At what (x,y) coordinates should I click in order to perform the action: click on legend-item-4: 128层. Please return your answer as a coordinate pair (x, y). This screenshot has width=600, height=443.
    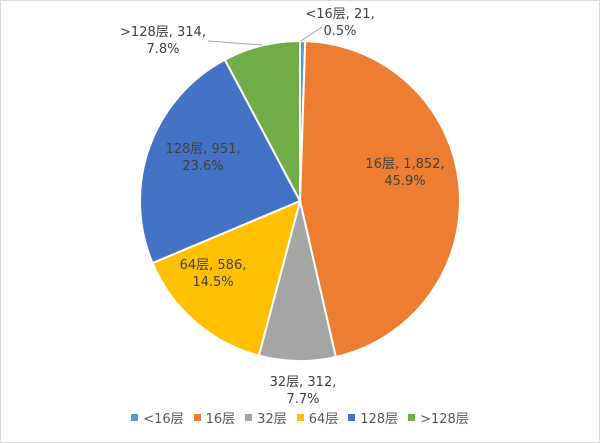
    Looking at the image, I should click on (373, 417).